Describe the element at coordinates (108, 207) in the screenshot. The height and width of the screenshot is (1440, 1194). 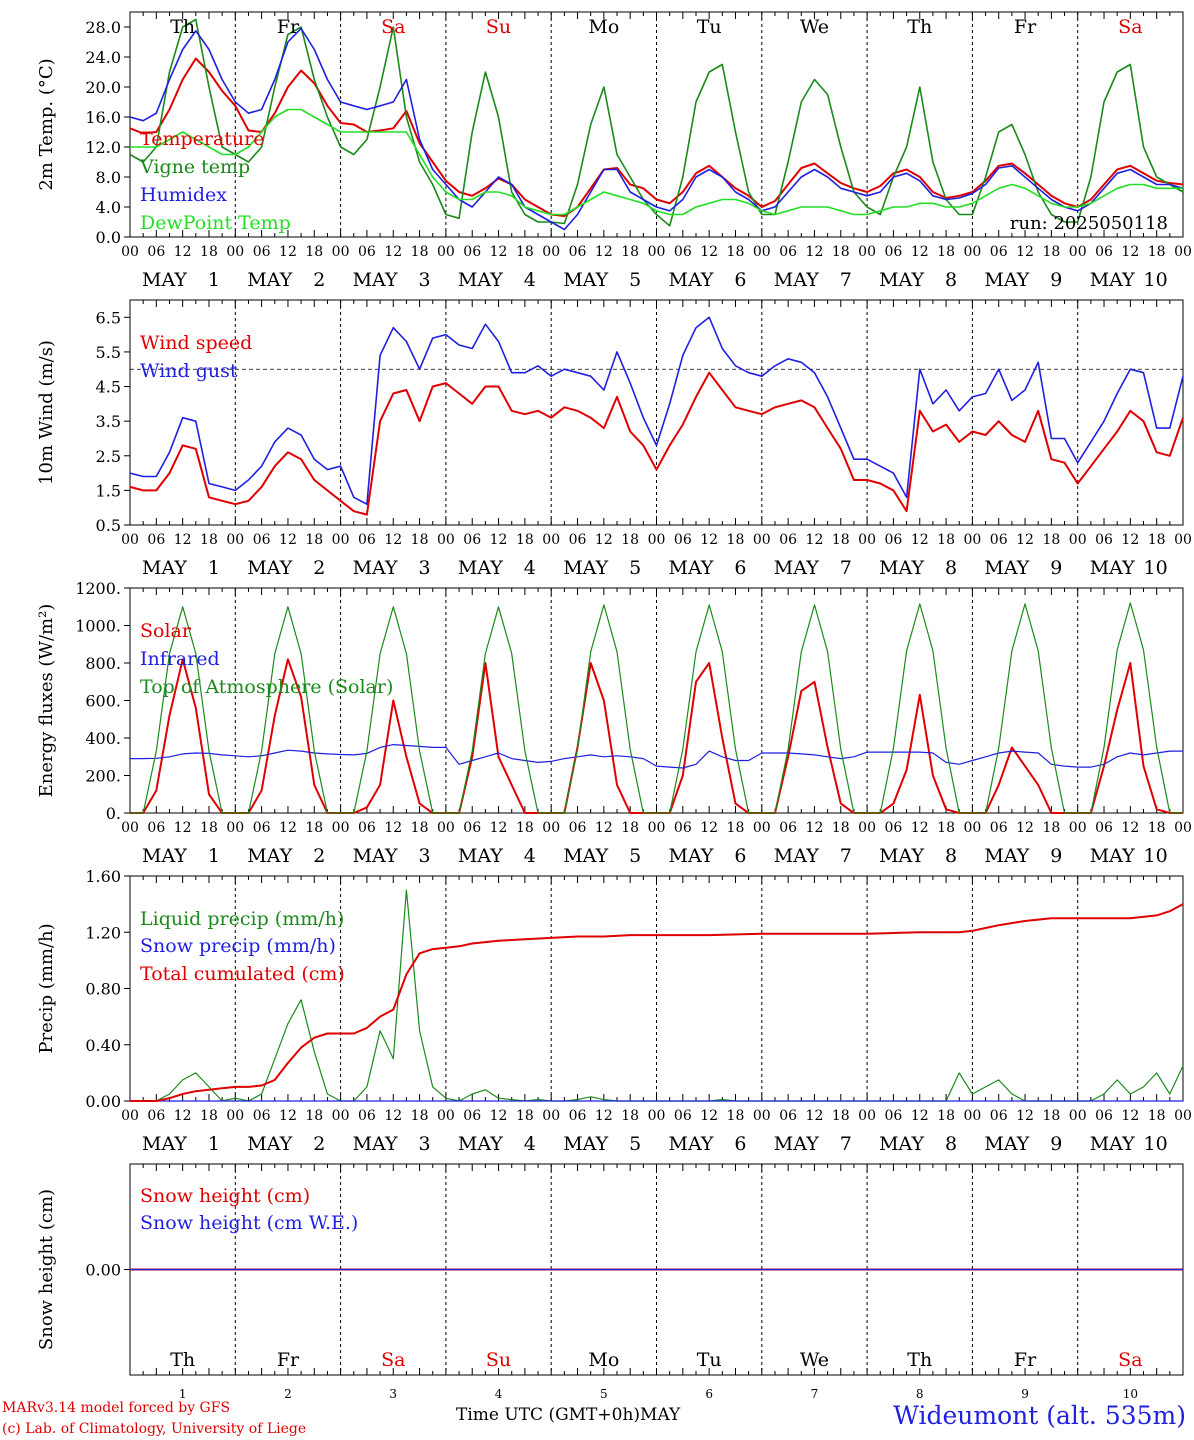
I see `temp-ytick-label: 4.0` at that location.